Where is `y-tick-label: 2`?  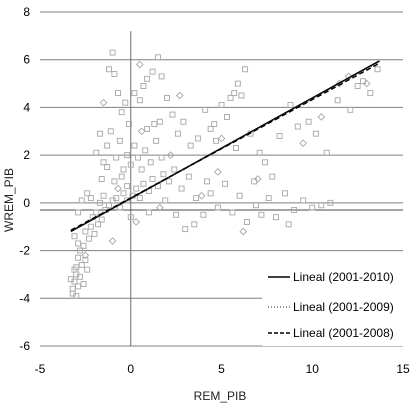
y-tick-label: 2 is located at coordinates (26, 155).